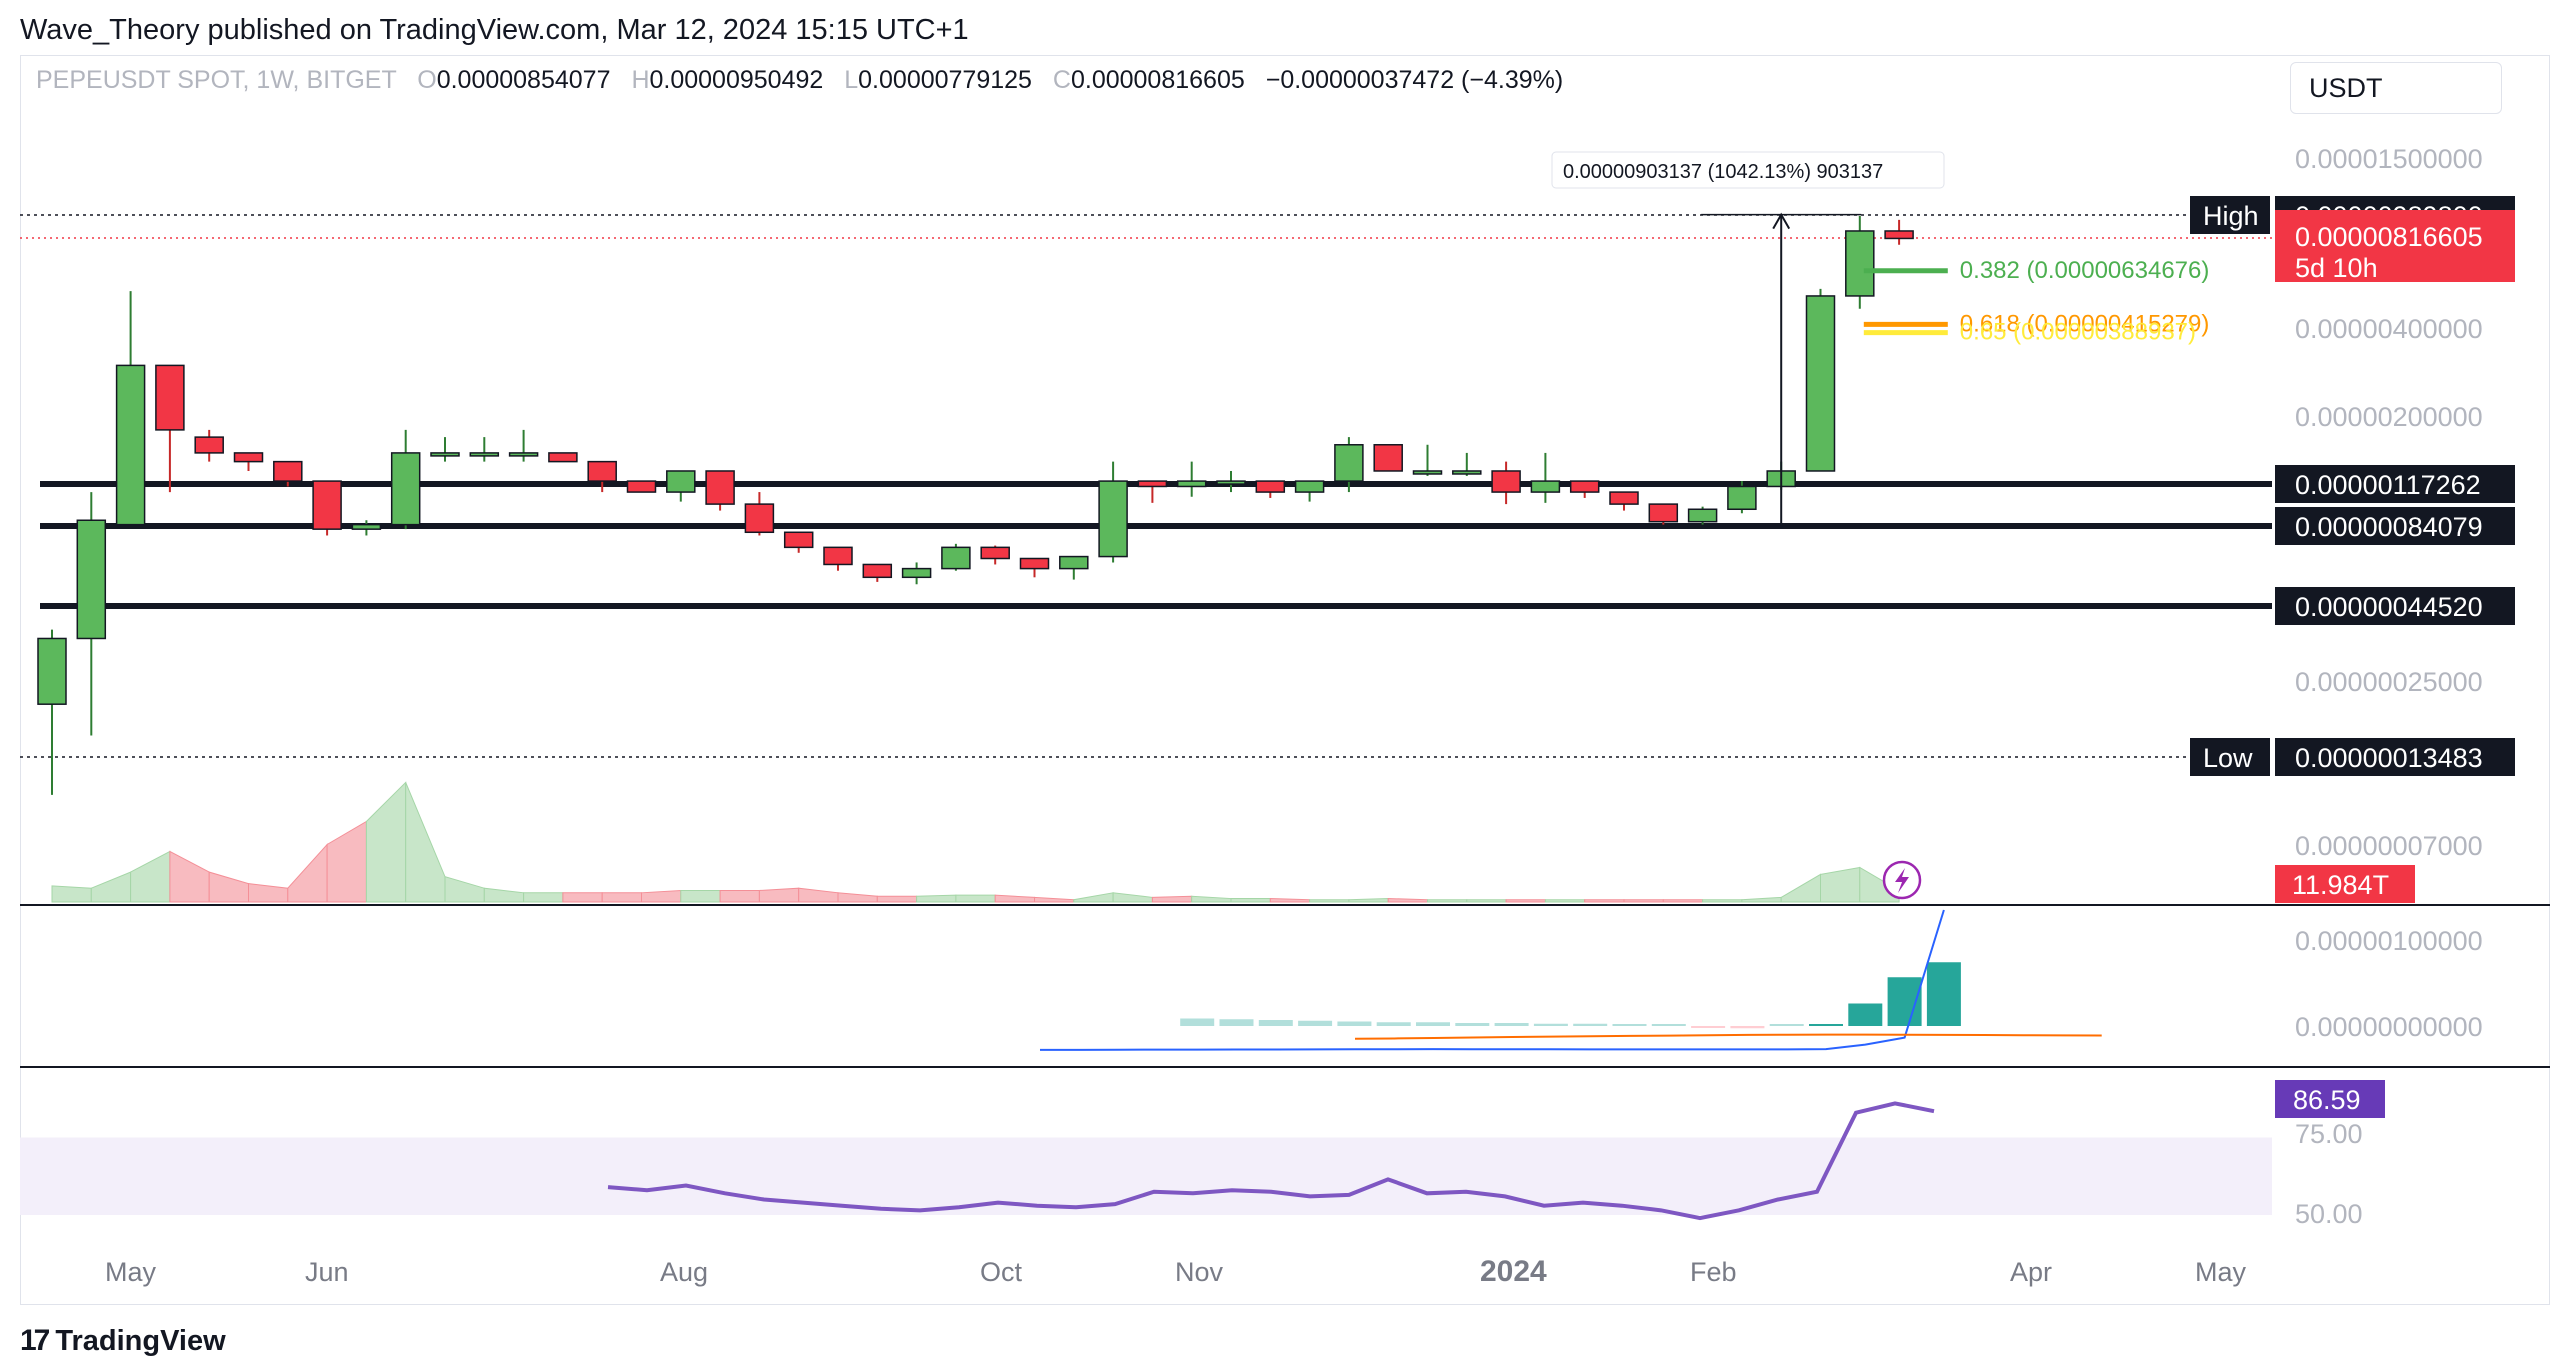 This screenshot has width=2566, height=1372. Describe the element at coordinates (1713, 1272) in the screenshot. I see `x-tick-label: Feb` at that location.